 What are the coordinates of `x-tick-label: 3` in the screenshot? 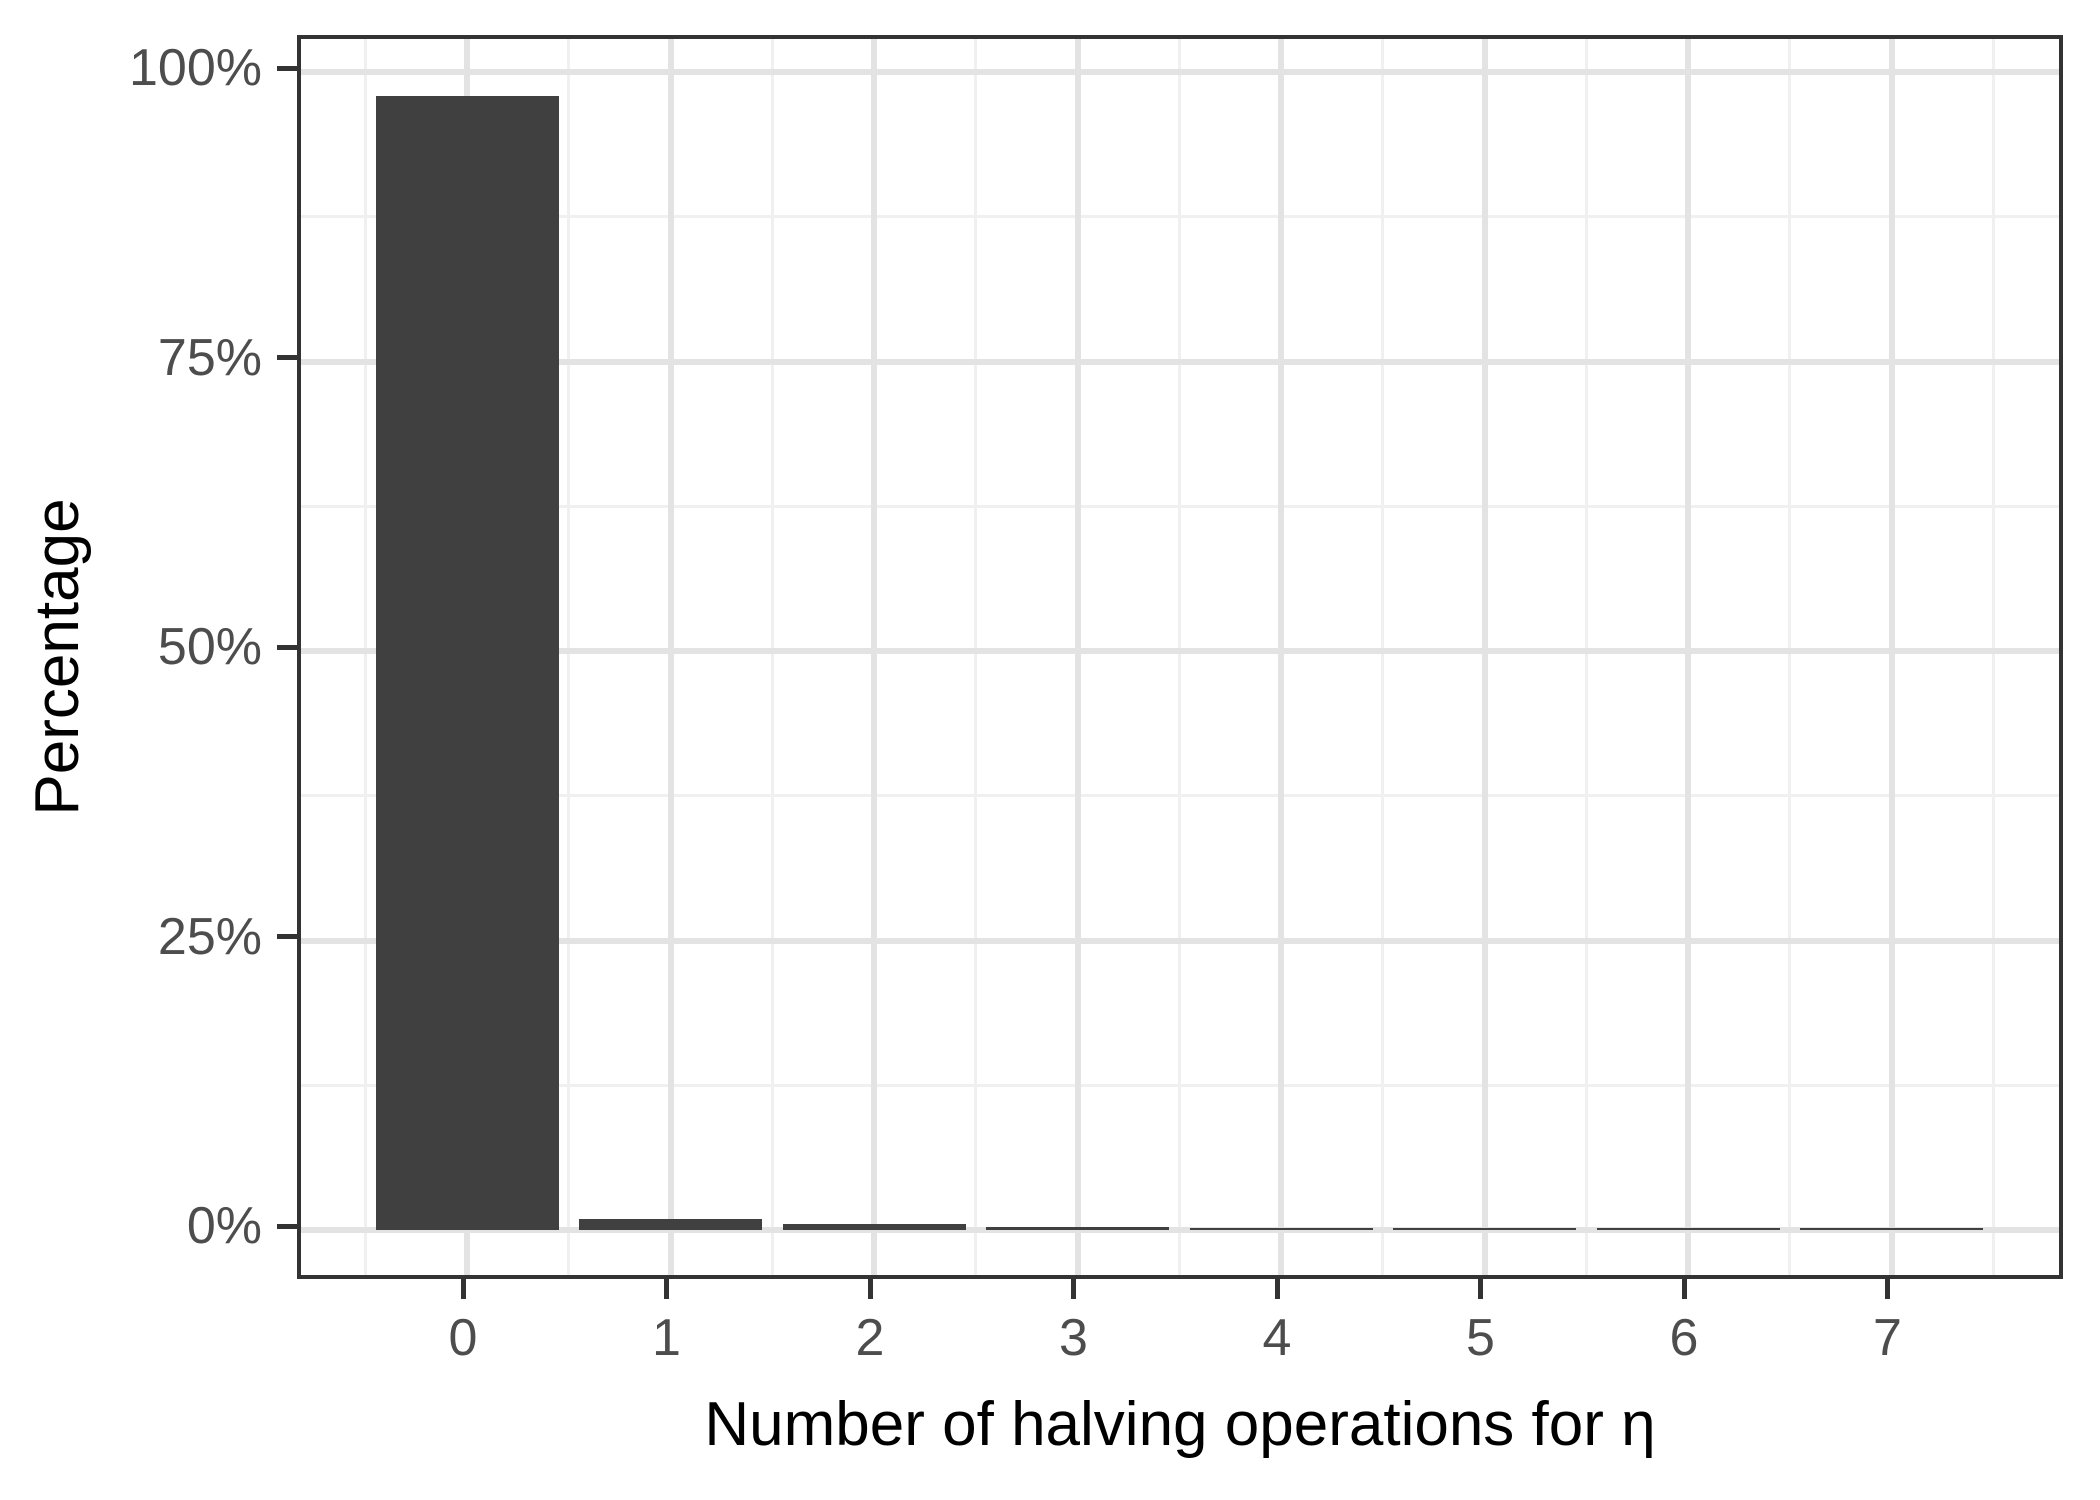 It's located at (1073, 1338).